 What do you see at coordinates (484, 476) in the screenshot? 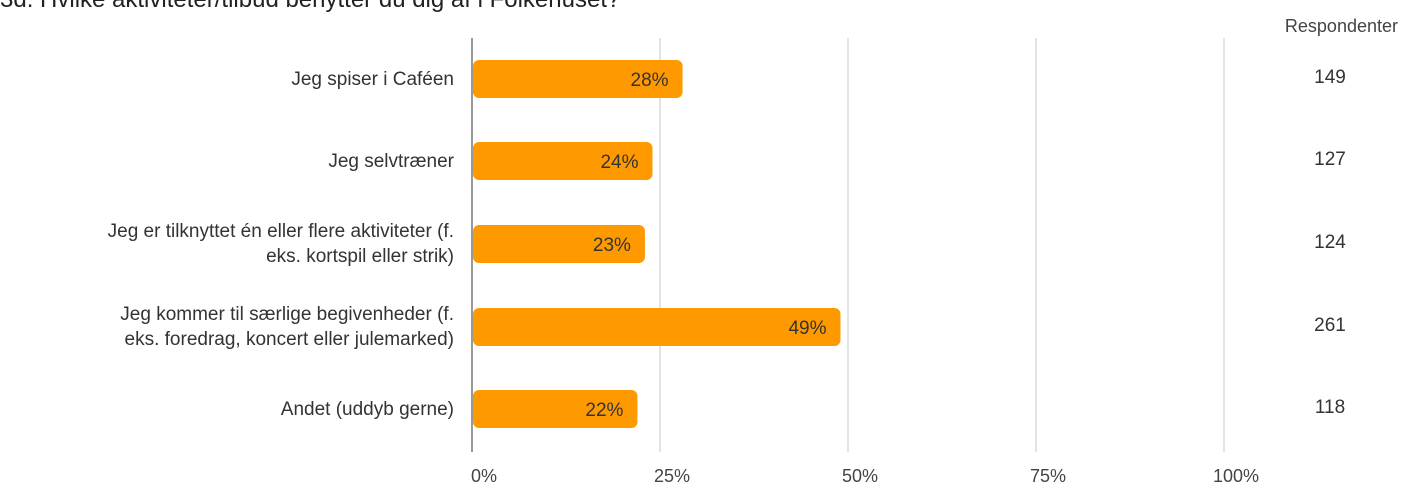
I see `x-tick-label: 0%` at bounding box center [484, 476].